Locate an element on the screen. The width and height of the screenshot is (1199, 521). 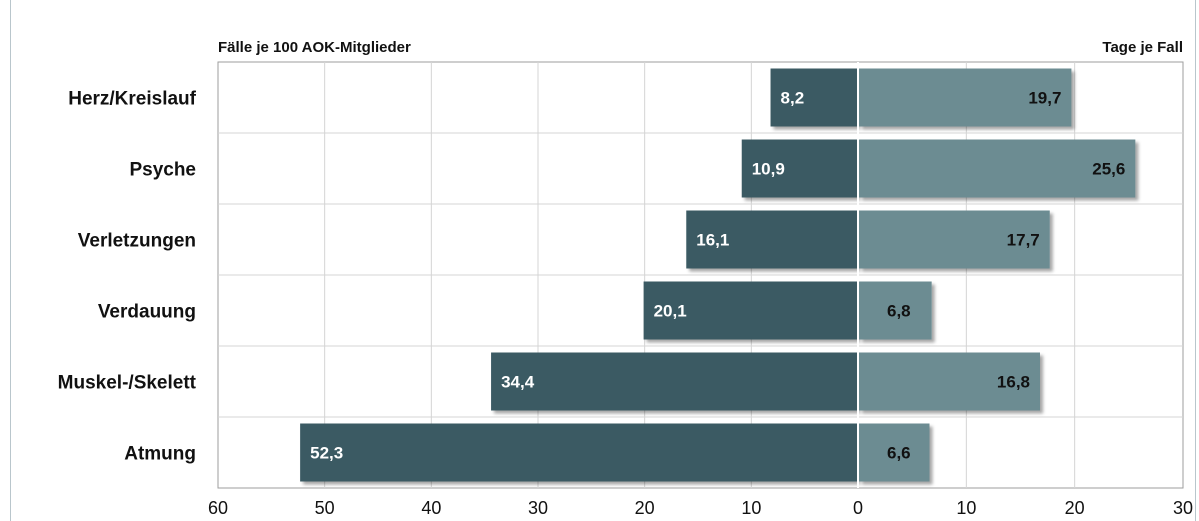
x-tick-labels: 60 50 40 30 20 10 0 10 20 30 is located at coordinates (700, 508).